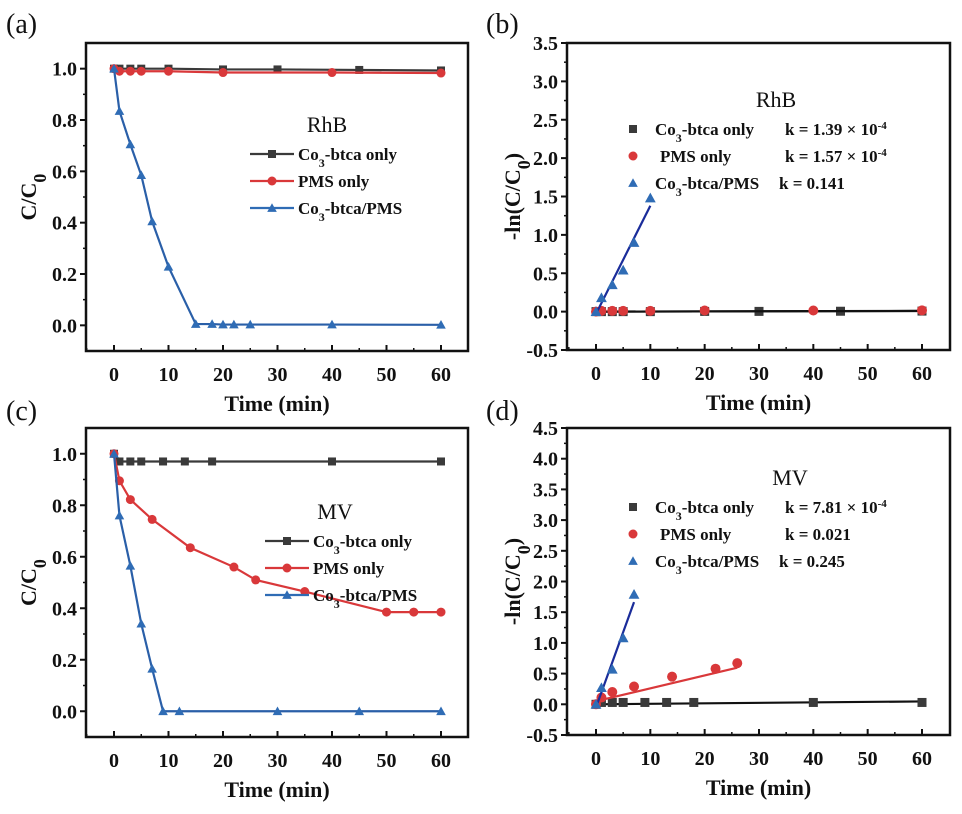  I want to click on legend-item: PMS only, so click(310, 181).